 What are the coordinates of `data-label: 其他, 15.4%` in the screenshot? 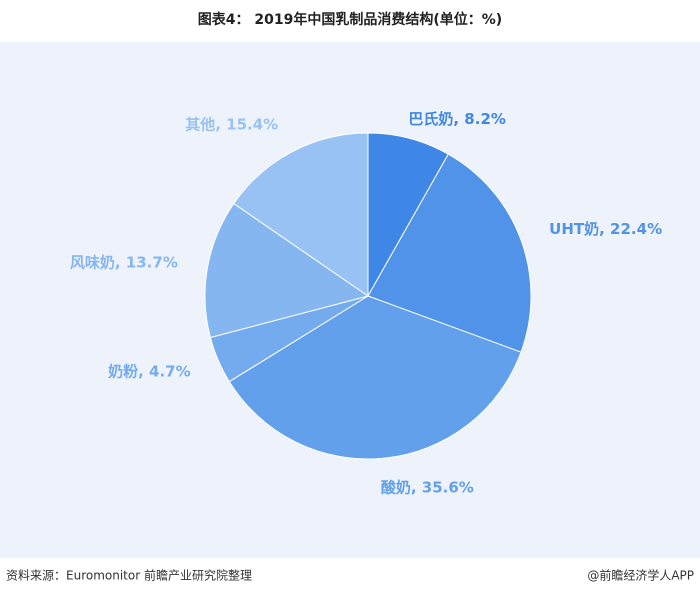 It's located at (231, 125).